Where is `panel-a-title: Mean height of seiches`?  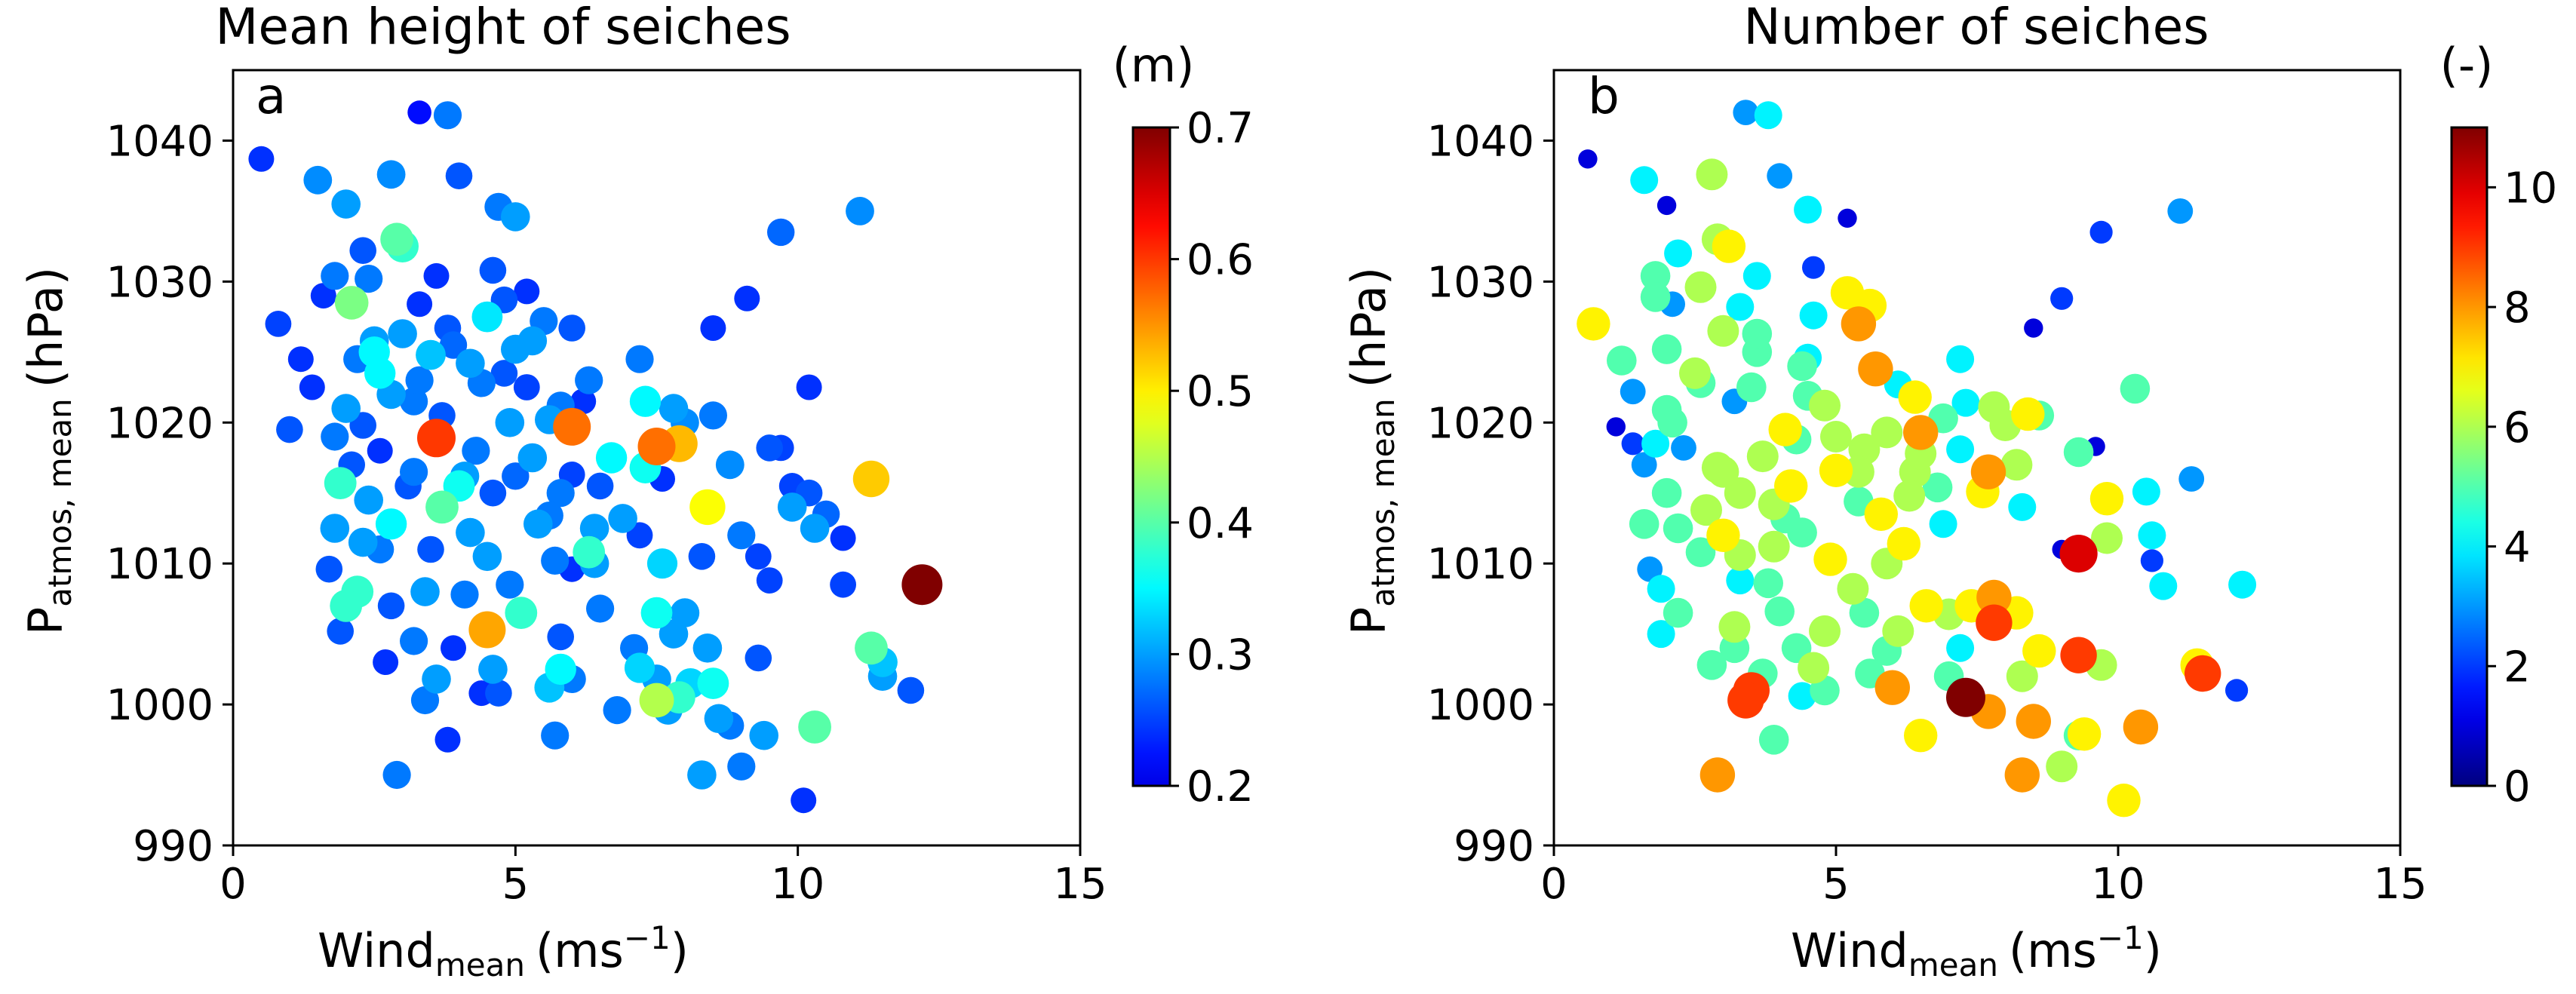 panel-a-title: Mean height of seiches is located at coordinates (503, 28).